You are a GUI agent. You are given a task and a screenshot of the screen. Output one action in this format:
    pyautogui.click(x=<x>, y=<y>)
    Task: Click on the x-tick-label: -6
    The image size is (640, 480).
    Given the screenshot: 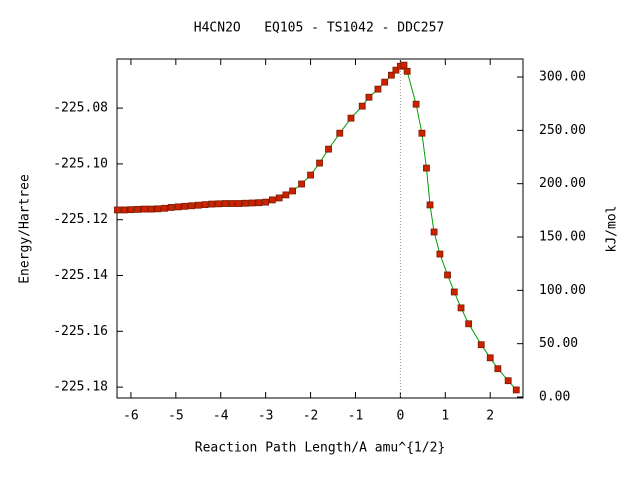 What is the action you would take?
    pyautogui.click(x=131, y=416)
    